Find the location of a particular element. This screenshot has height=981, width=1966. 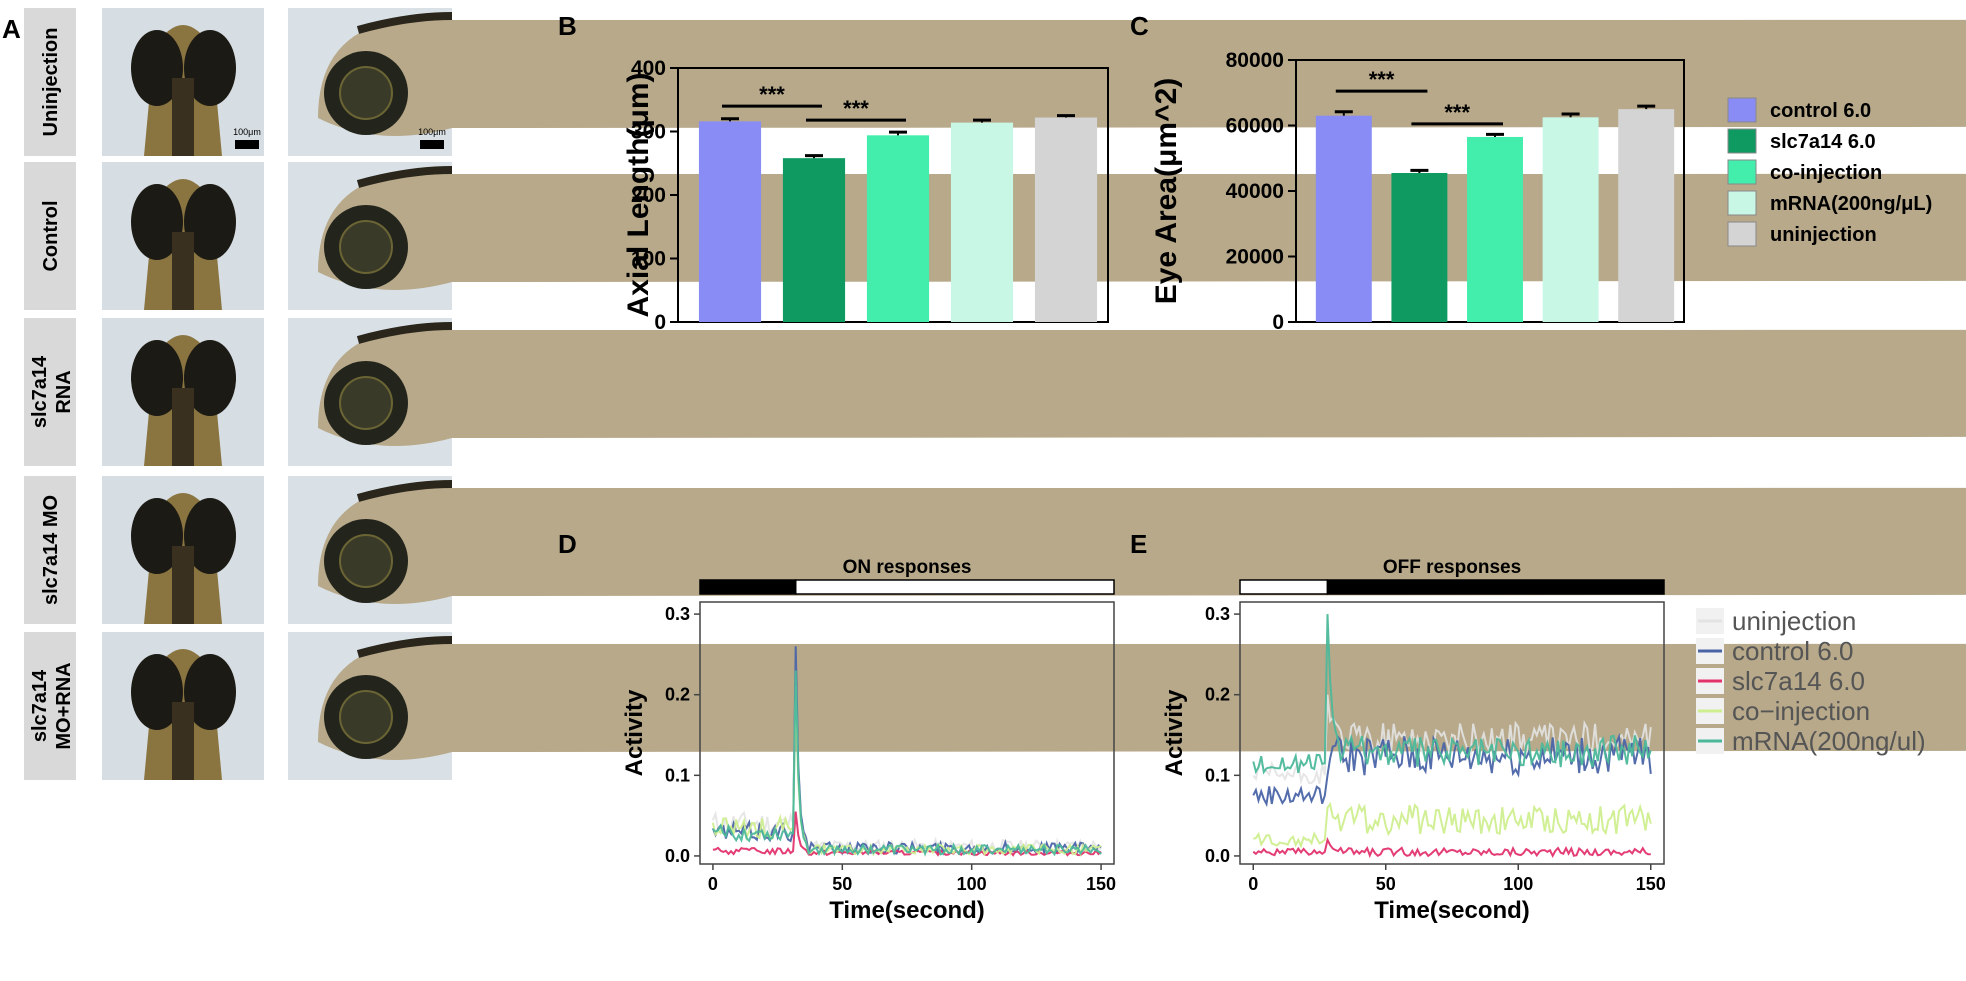

row-label: slc7a14 MO is located at coordinates (51, 550).